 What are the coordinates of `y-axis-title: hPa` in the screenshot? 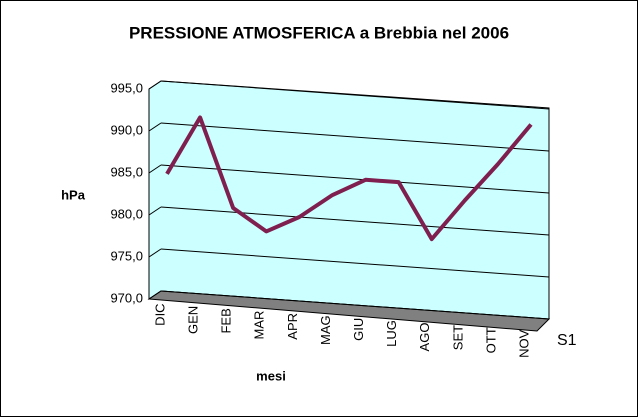 It's located at (73, 194).